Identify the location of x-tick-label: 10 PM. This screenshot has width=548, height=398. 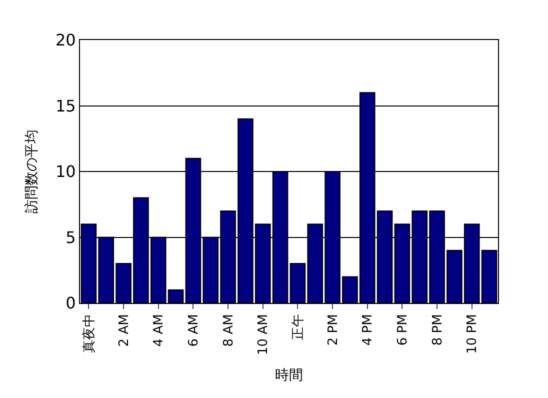
(472, 334).